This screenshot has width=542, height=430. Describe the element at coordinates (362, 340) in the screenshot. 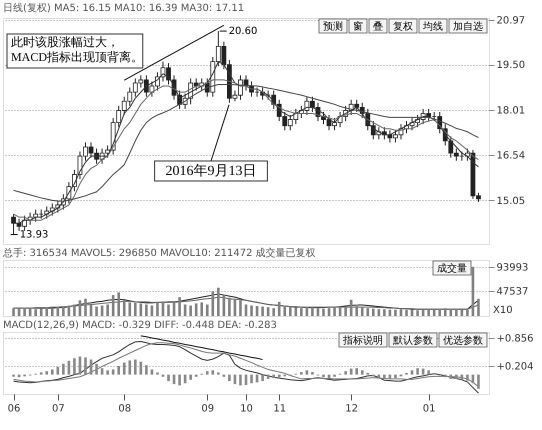

I see `annotation: 指标说明` at that location.